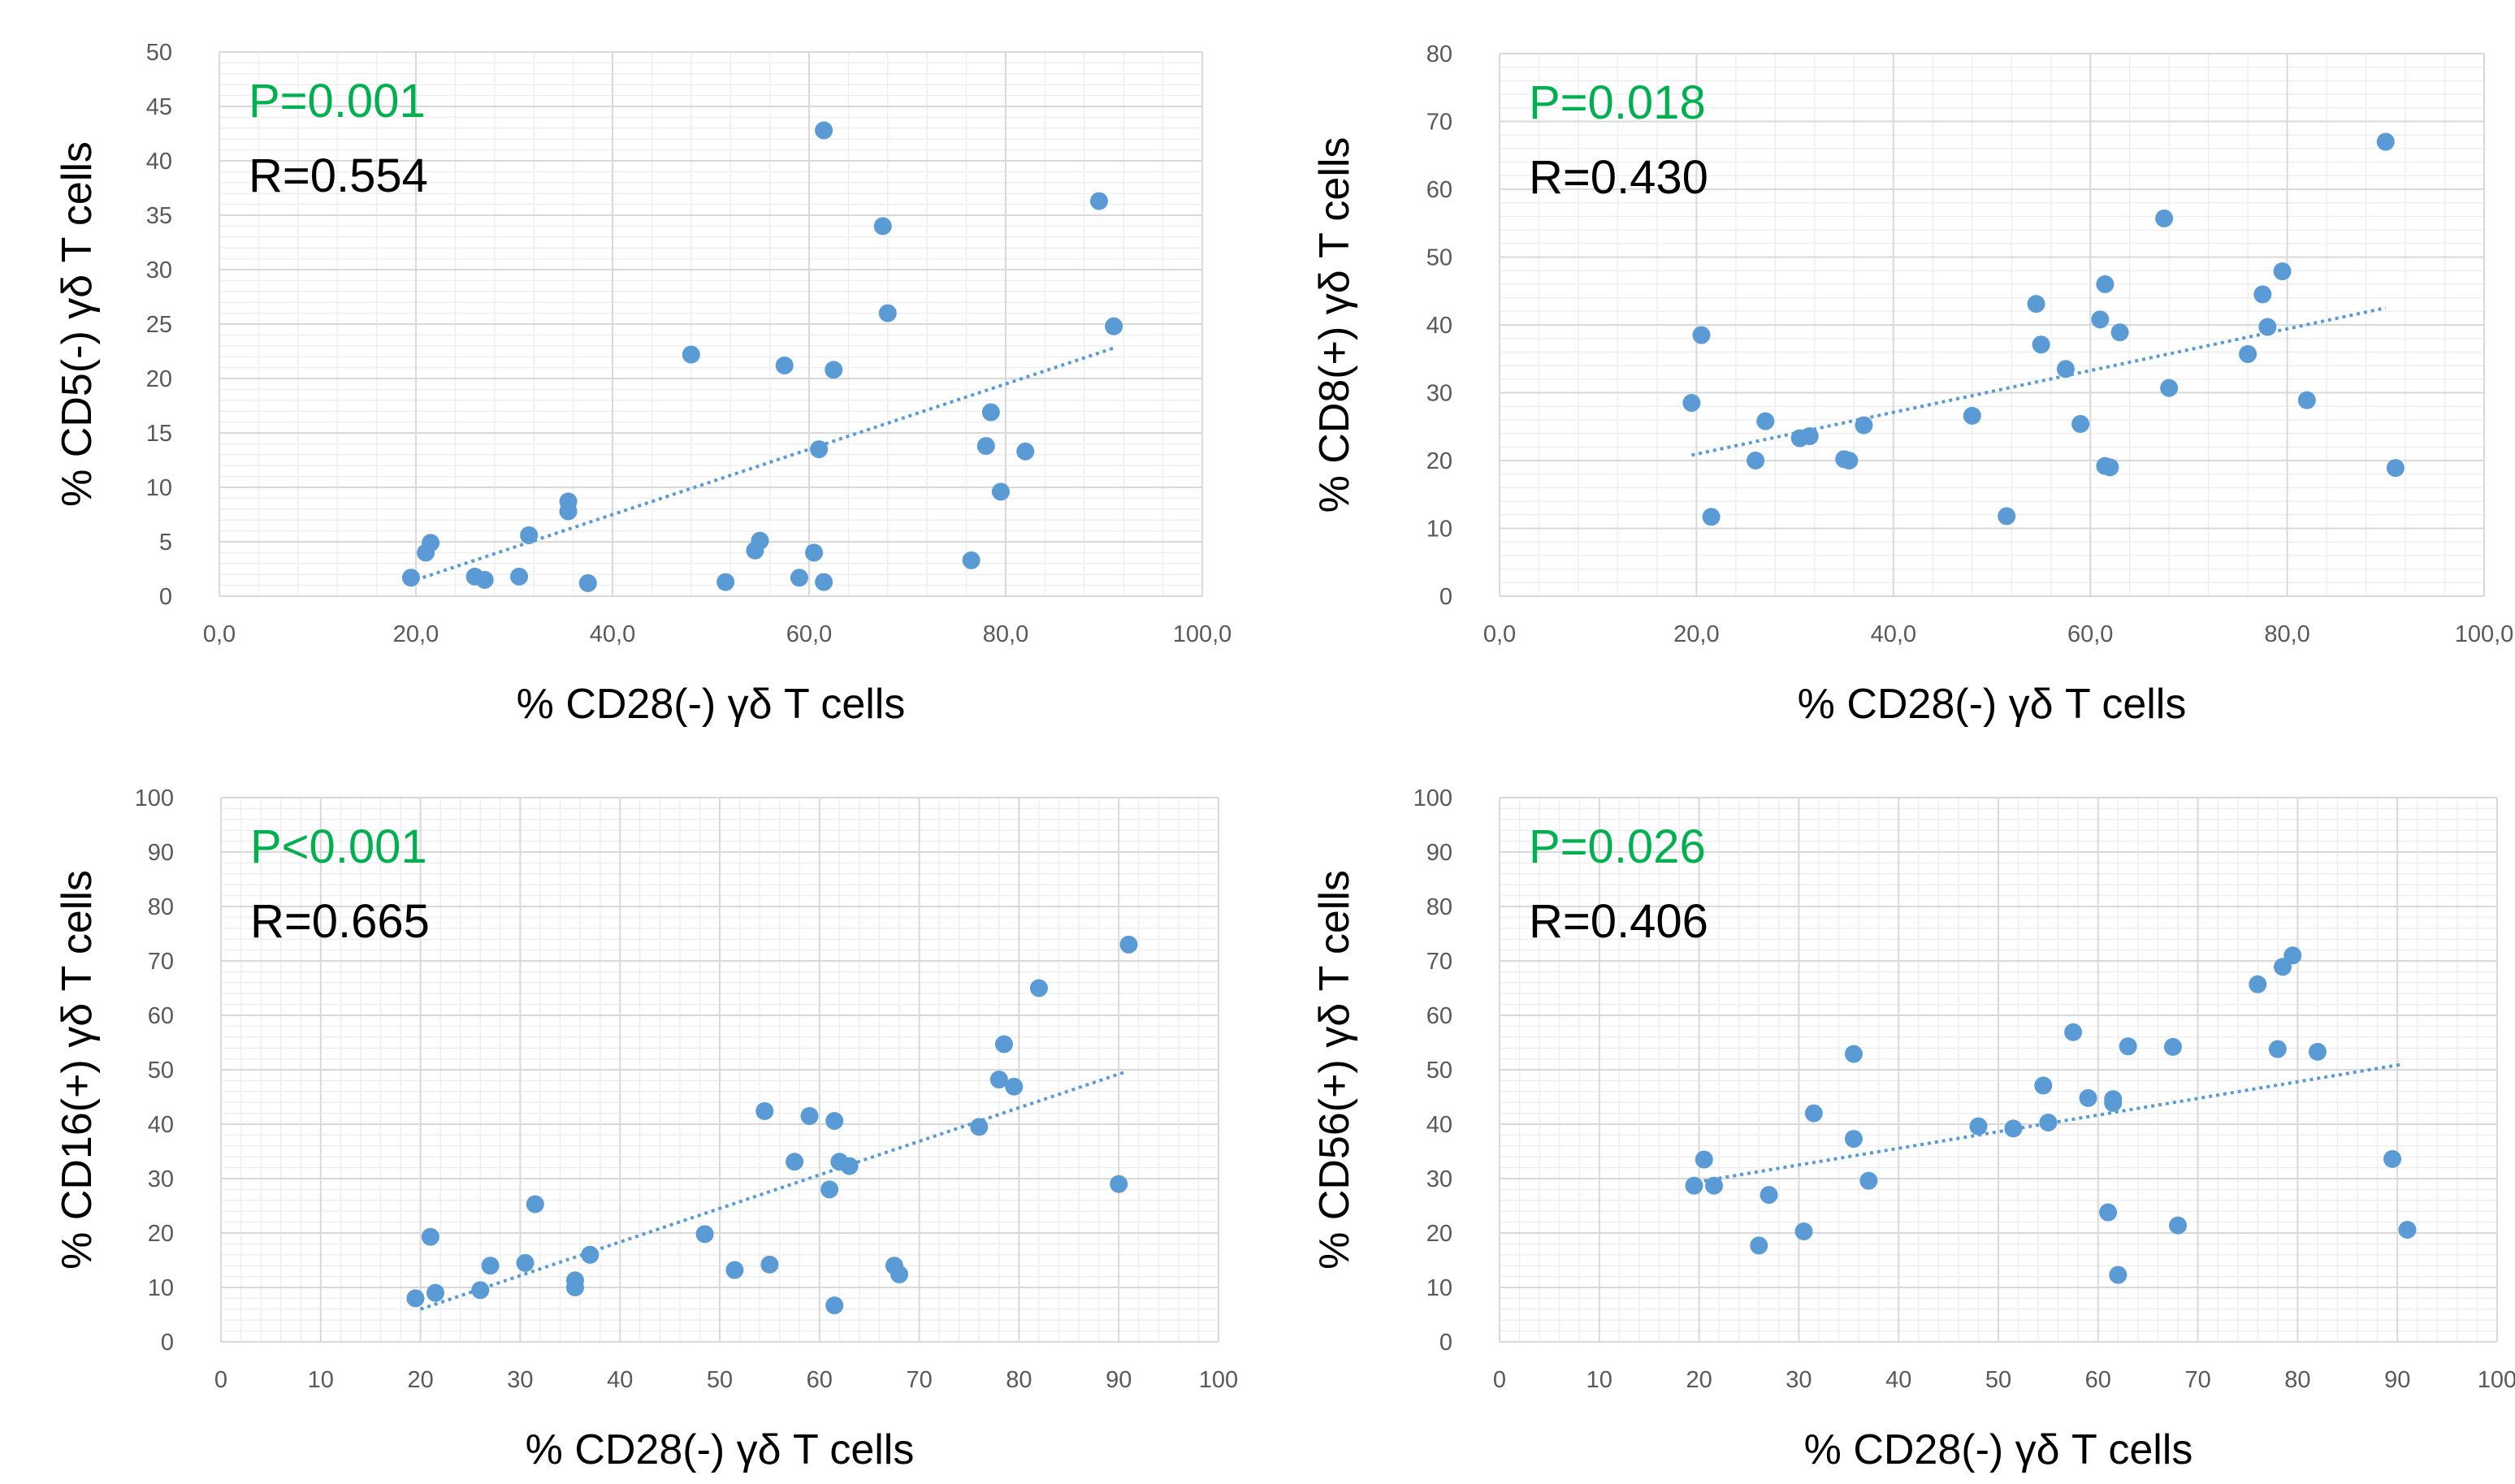 This screenshot has height=1484, width=2515. Describe the element at coordinates (2044, 329) in the screenshot. I see `data-points` at that location.